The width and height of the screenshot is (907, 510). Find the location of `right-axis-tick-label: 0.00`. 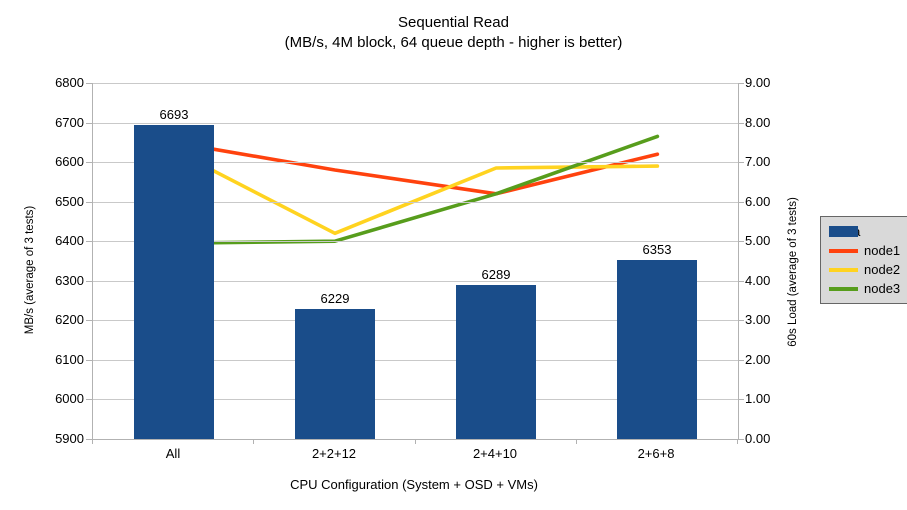

right-axis-tick-label: 0.00 is located at coordinates (758, 438).